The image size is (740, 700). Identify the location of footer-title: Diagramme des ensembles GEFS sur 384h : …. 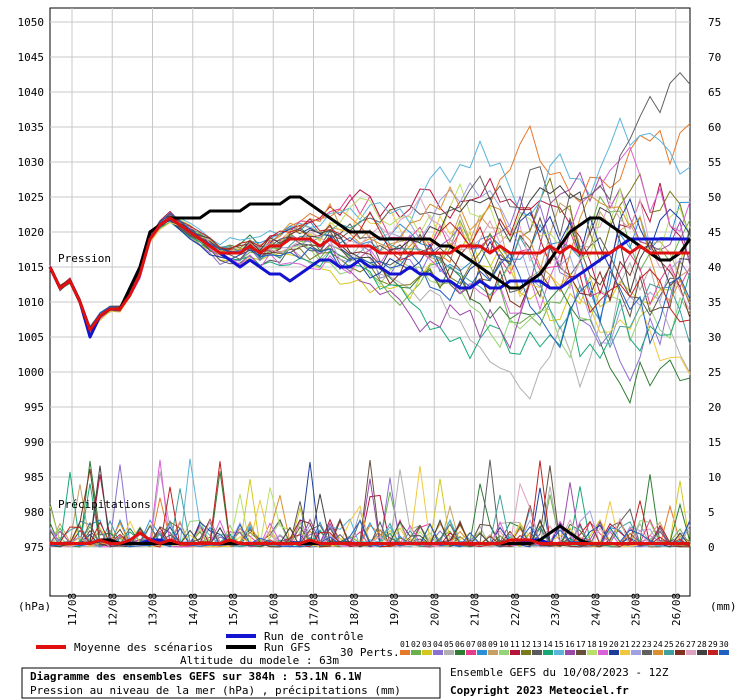
(196, 676).